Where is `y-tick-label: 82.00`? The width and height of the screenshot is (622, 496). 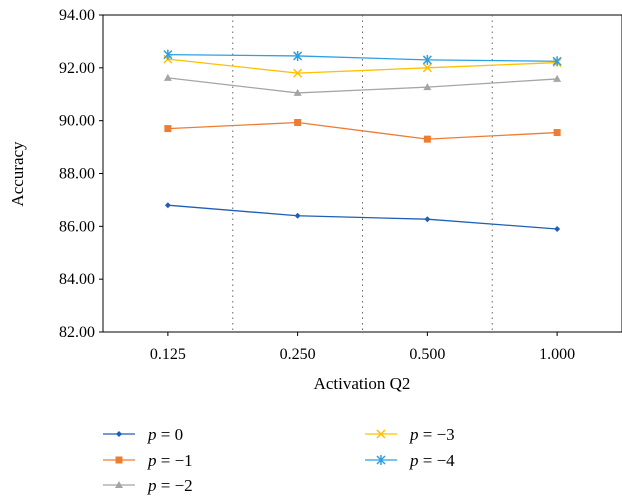
y-tick-label: 82.00 is located at coordinates (77, 332).